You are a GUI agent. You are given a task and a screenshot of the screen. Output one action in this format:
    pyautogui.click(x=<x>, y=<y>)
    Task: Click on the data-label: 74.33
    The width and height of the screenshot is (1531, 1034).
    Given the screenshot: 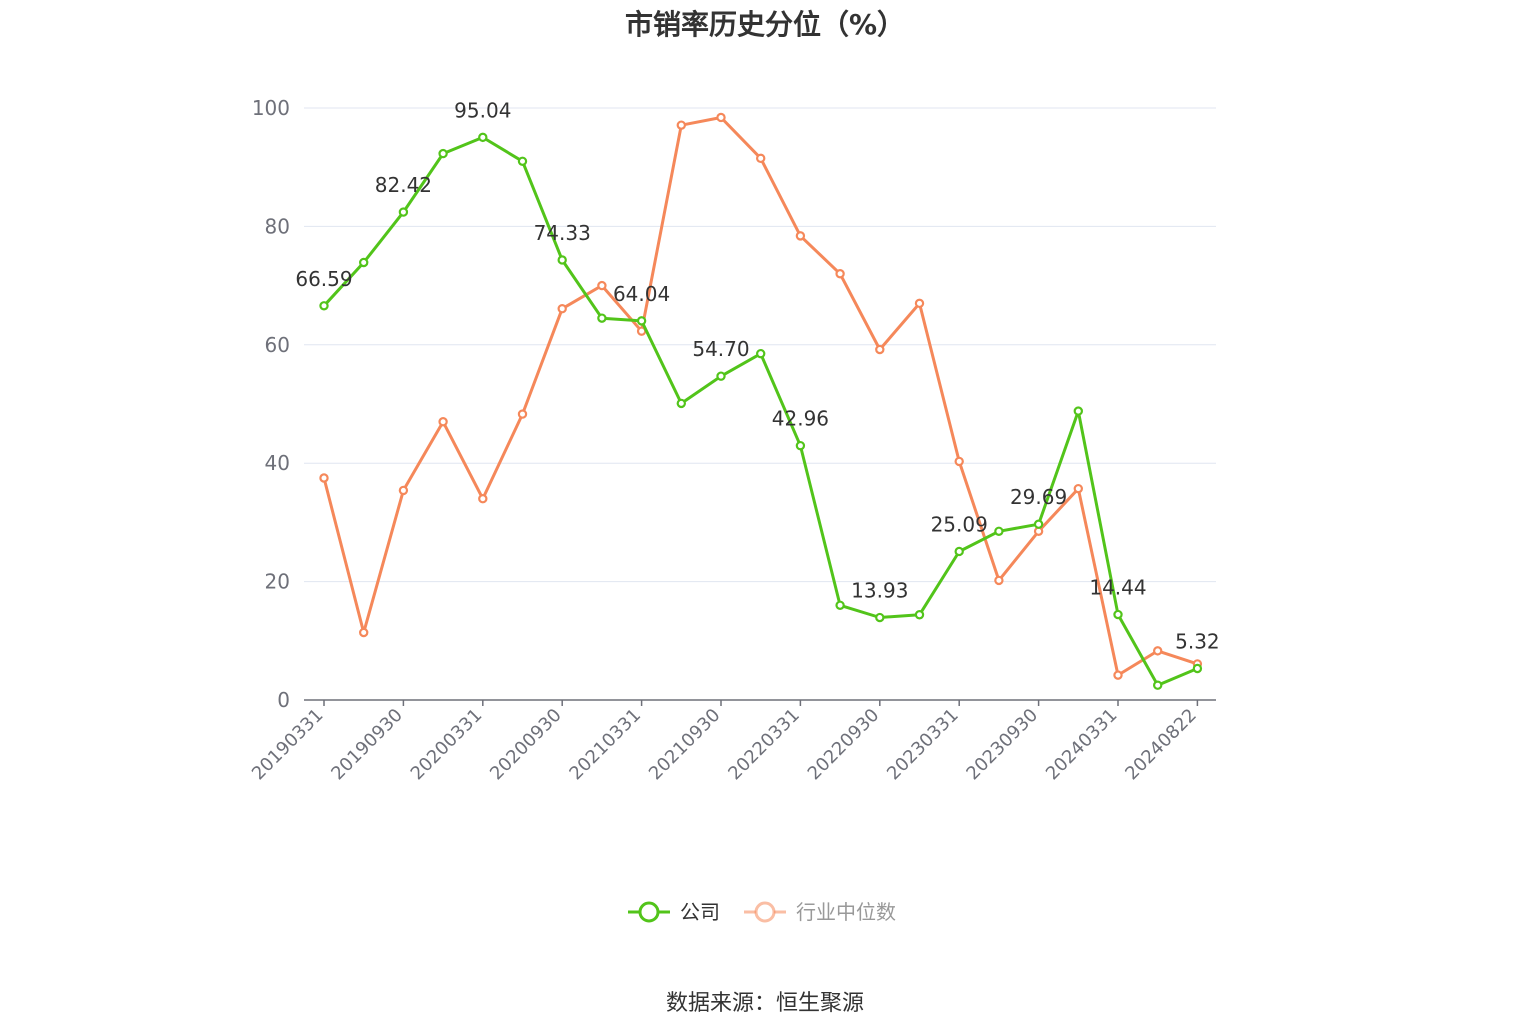 What is the action you would take?
    pyautogui.click(x=562, y=233)
    